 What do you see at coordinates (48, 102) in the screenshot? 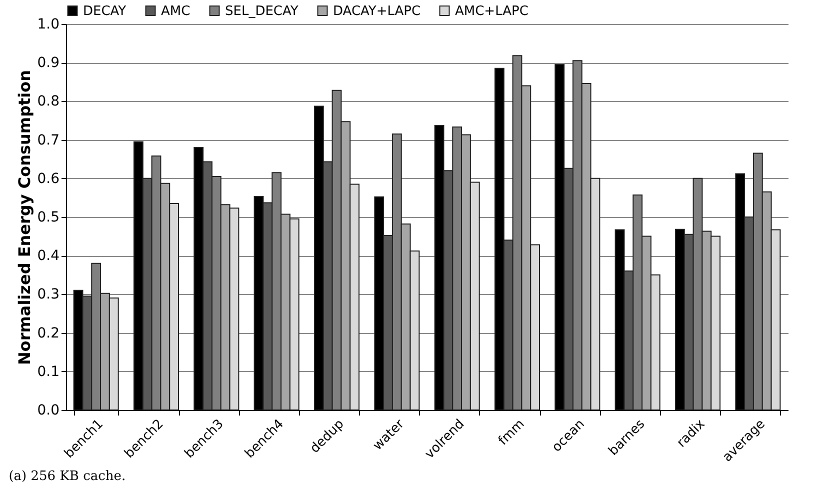
I see `y-tick-label: 0.8` at bounding box center [48, 102].